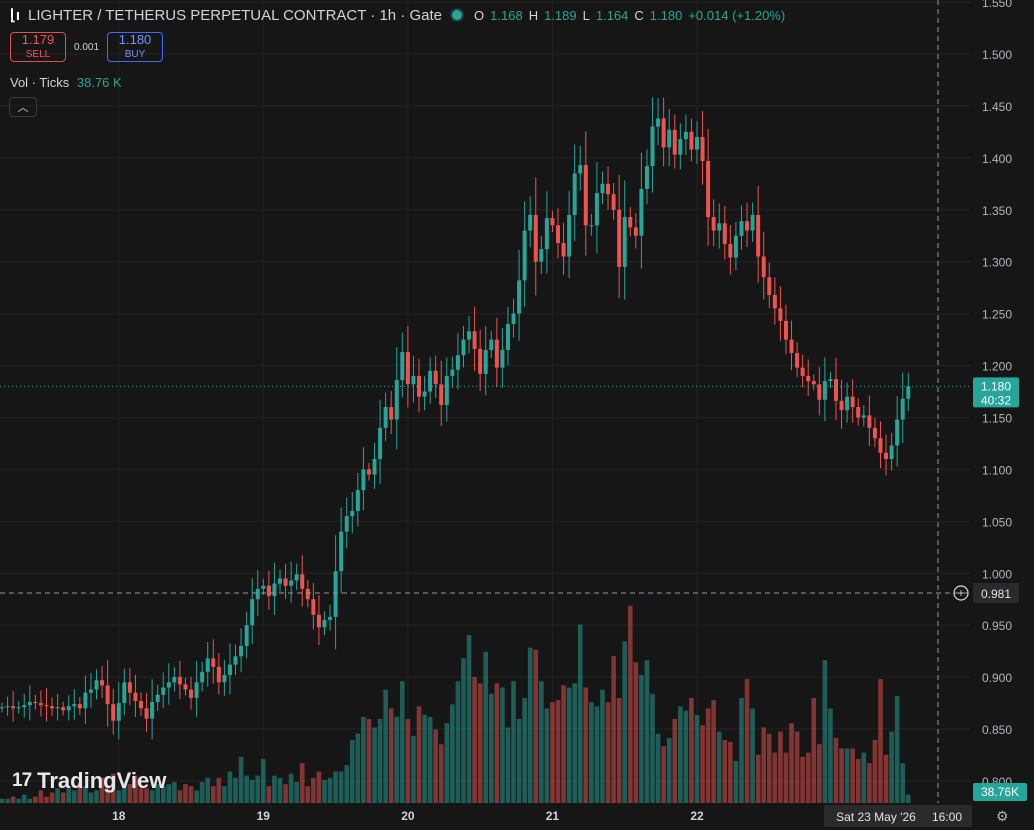  What do you see at coordinates (997, 678) in the screenshot?
I see `price-tick-label: 0.900` at bounding box center [997, 678].